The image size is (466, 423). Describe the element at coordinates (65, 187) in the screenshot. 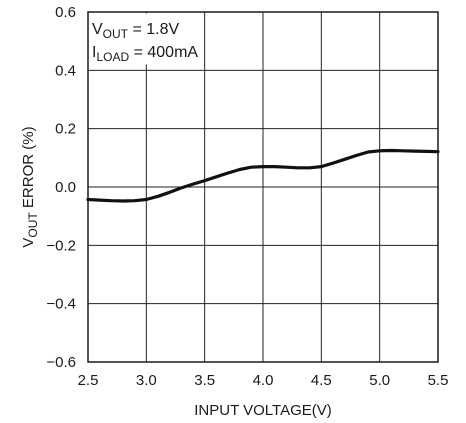

I see `y-tick-label: 0.0` at that location.